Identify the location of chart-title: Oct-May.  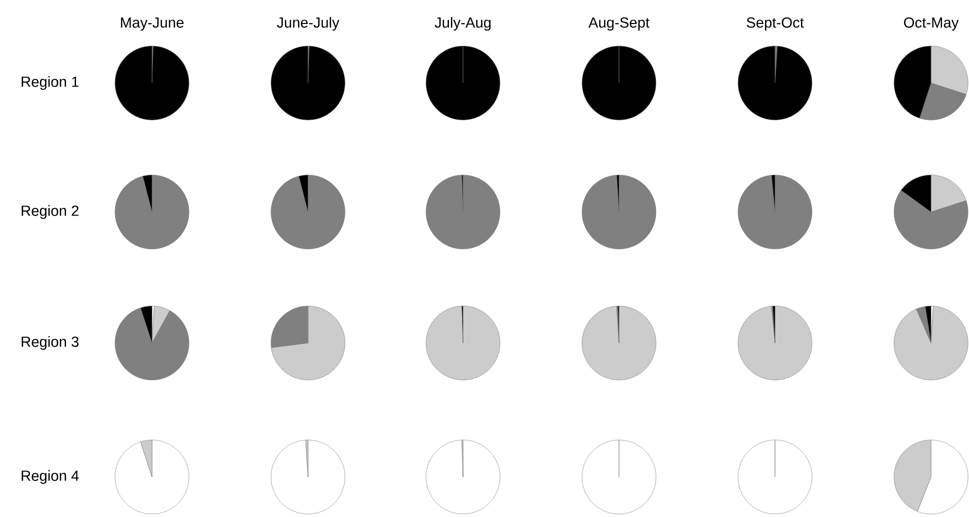
(931, 24).